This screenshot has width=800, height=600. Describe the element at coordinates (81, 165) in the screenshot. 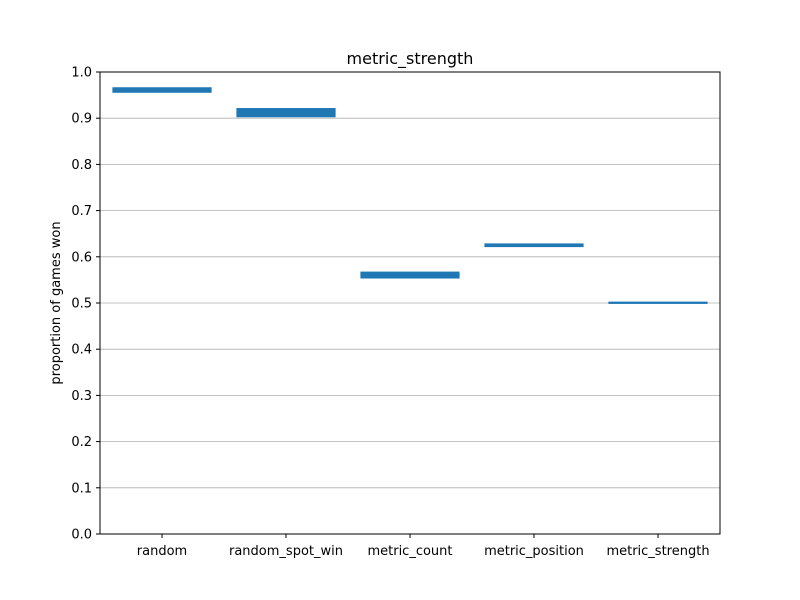

I see `y-tick-label: 0.8` at that location.